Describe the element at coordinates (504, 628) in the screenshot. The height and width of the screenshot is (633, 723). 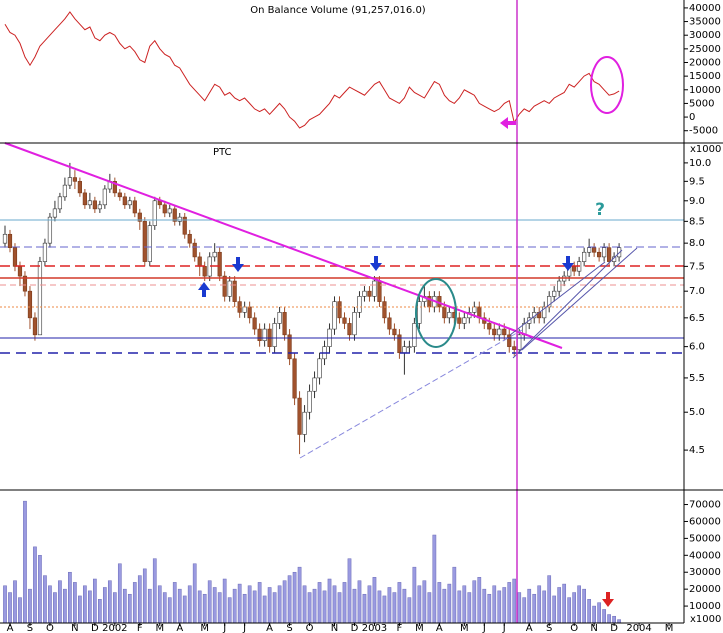
I see `x-tick-label: J` at that location.